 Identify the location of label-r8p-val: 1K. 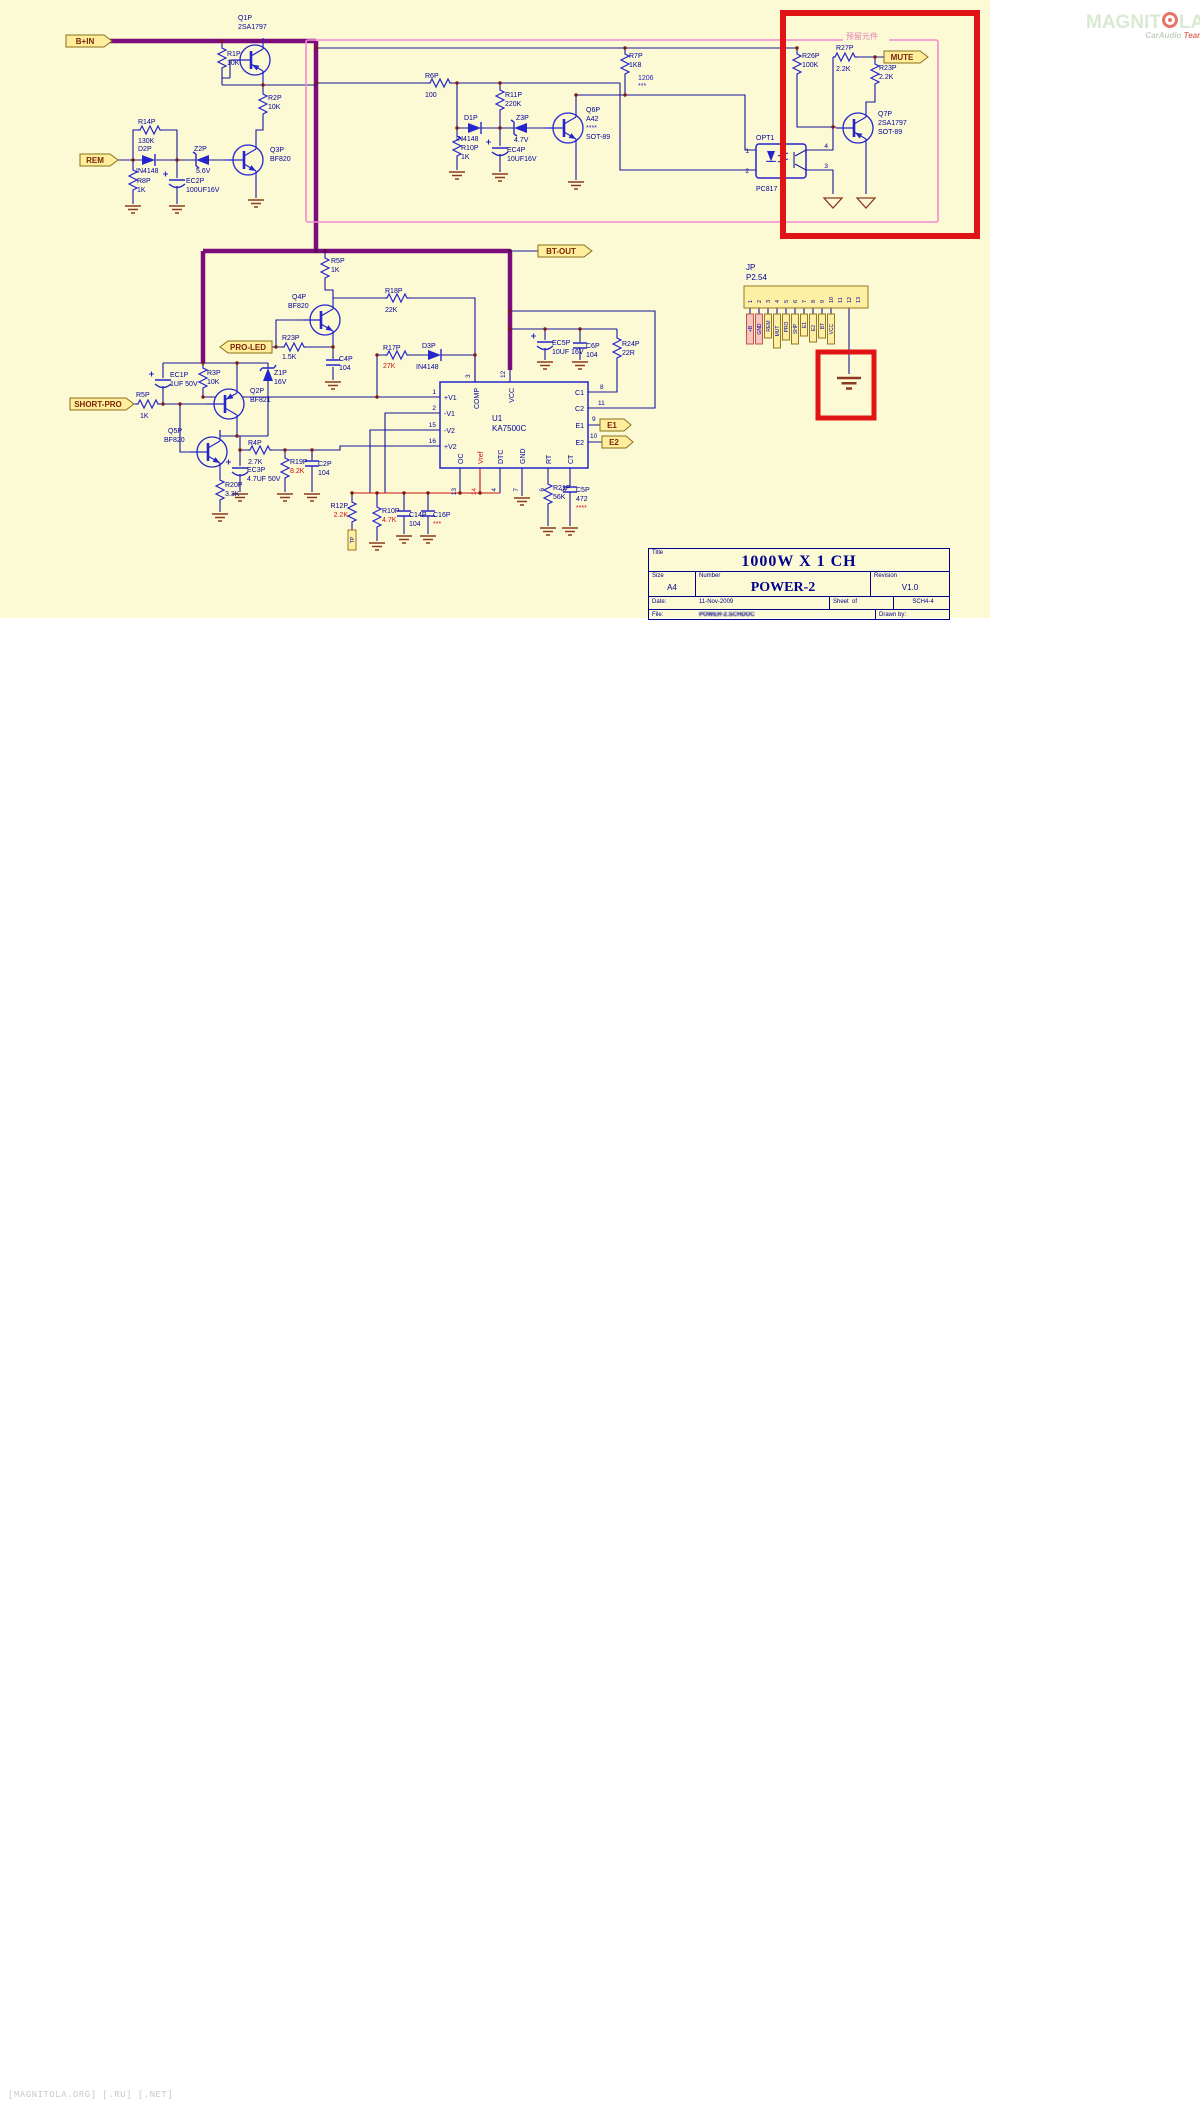
(141, 190).